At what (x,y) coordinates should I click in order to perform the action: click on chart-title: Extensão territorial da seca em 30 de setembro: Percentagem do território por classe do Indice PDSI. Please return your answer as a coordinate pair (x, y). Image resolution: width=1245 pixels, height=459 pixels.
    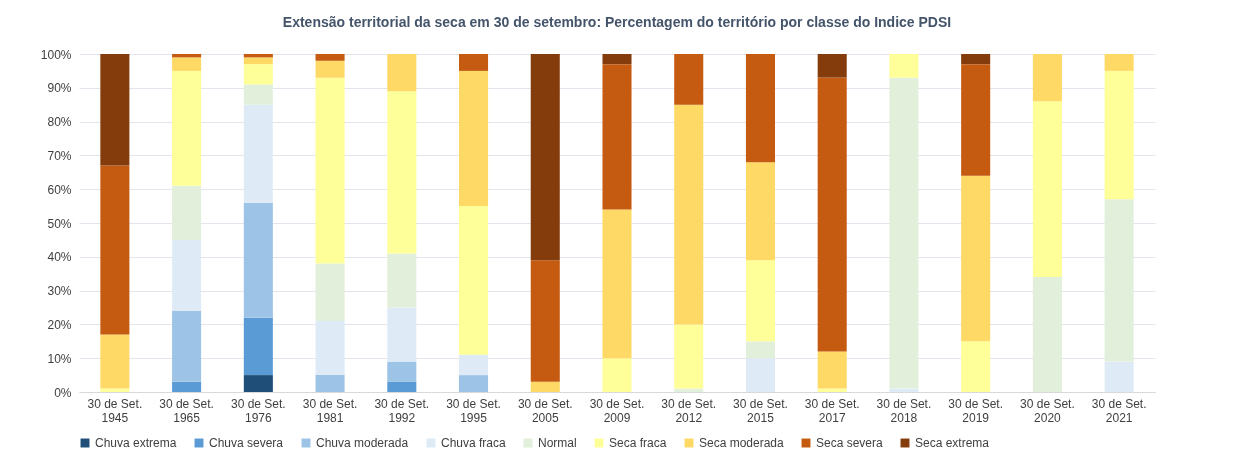
    Looking at the image, I should click on (617, 22).